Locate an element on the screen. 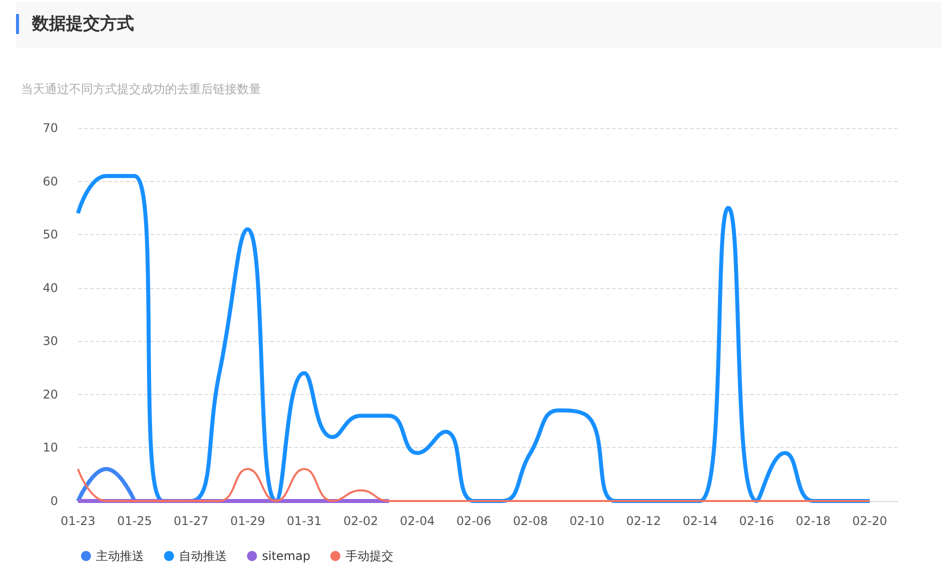 This screenshot has height=579, width=942. y-tick-label: 60 is located at coordinates (50, 181).